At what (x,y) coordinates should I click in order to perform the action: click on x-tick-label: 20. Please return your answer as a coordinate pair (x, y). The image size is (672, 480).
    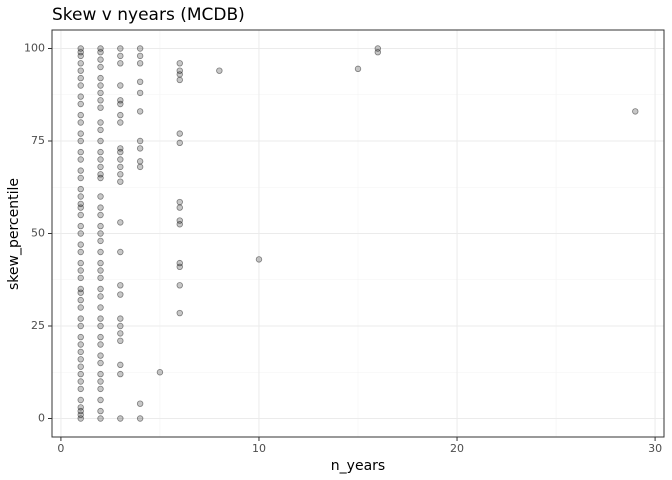
    Looking at the image, I should click on (457, 448).